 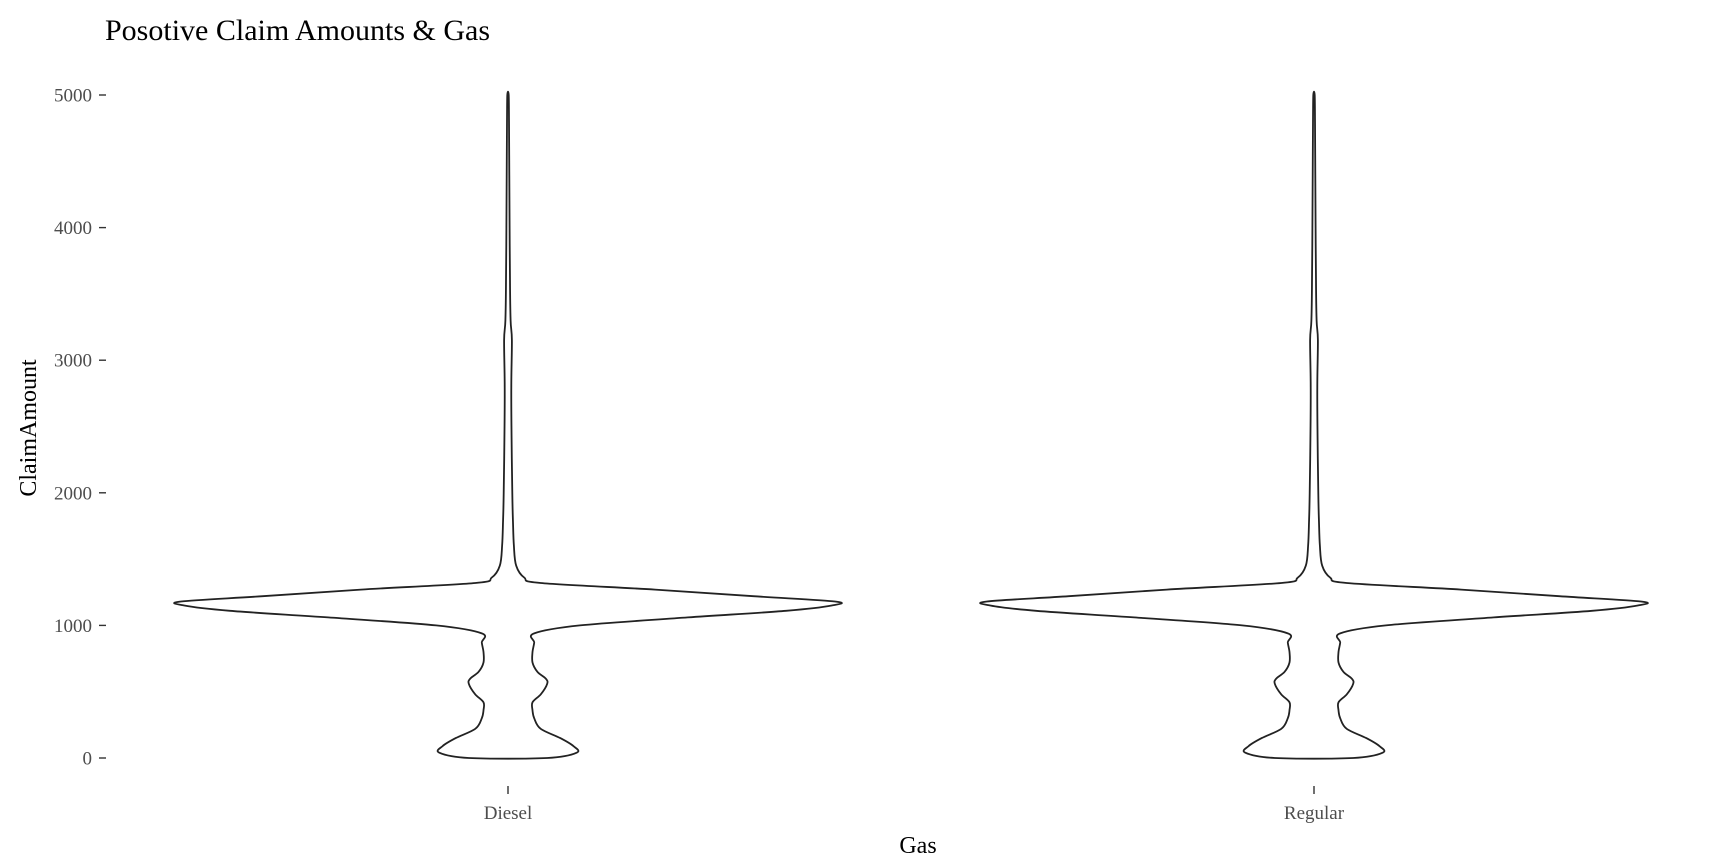 What do you see at coordinates (297, 30) in the screenshot?
I see `chart-title: Posotive Claim Amounts & Gas` at bounding box center [297, 30].